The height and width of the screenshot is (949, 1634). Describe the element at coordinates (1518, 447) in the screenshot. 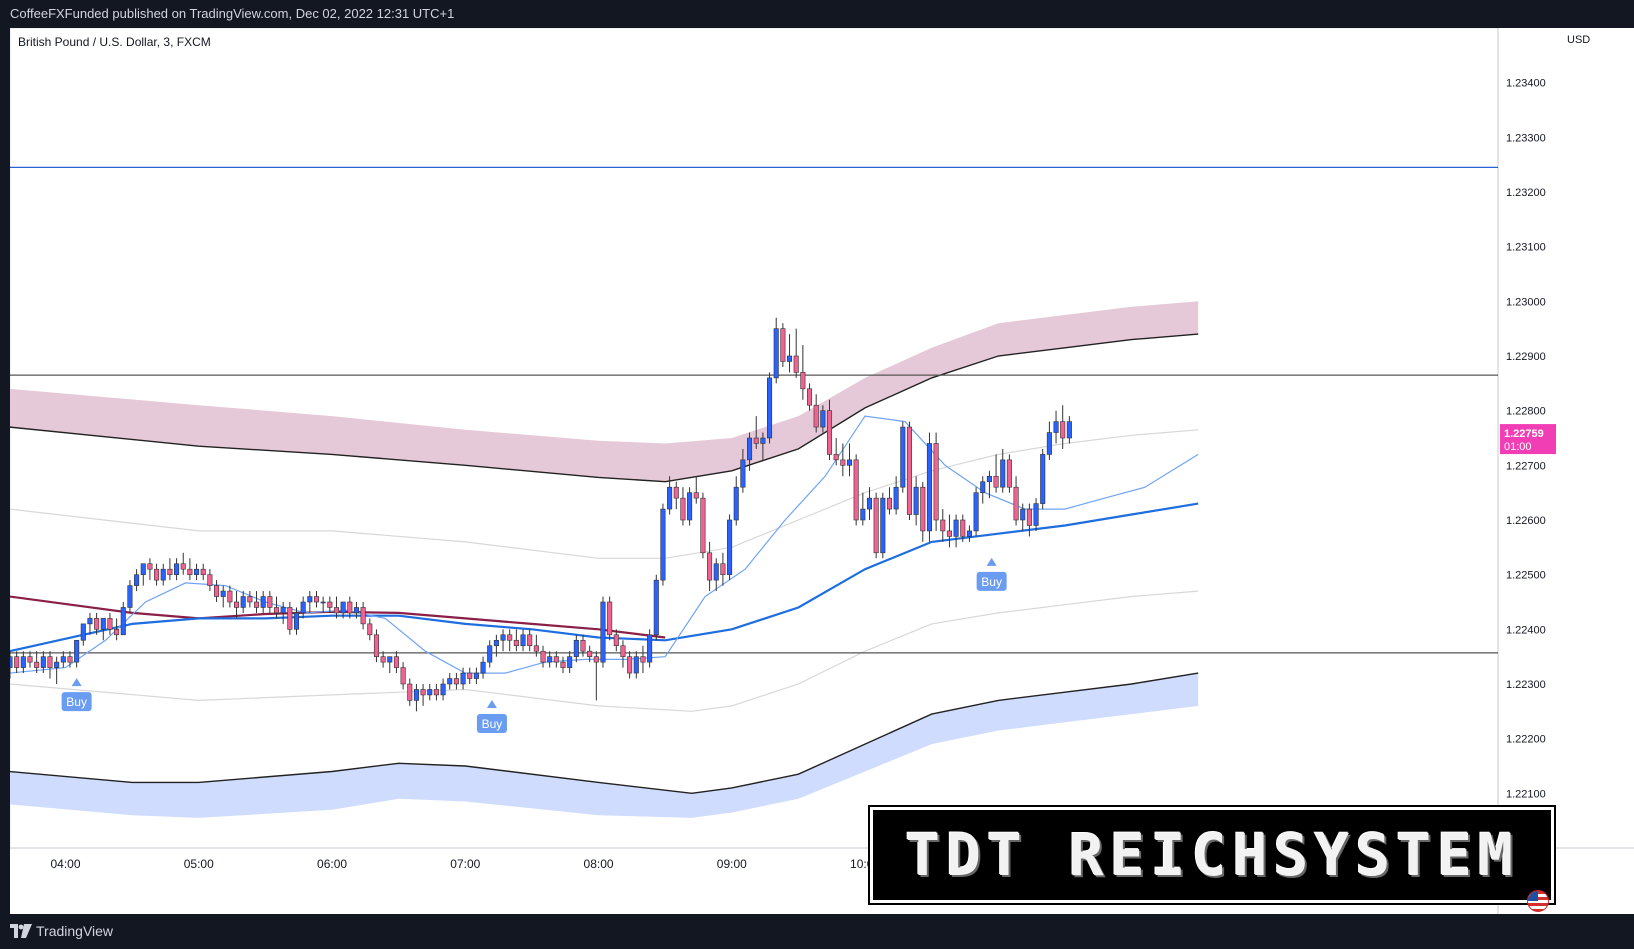

I see `price-tag-countdown: 01:00` at that location.